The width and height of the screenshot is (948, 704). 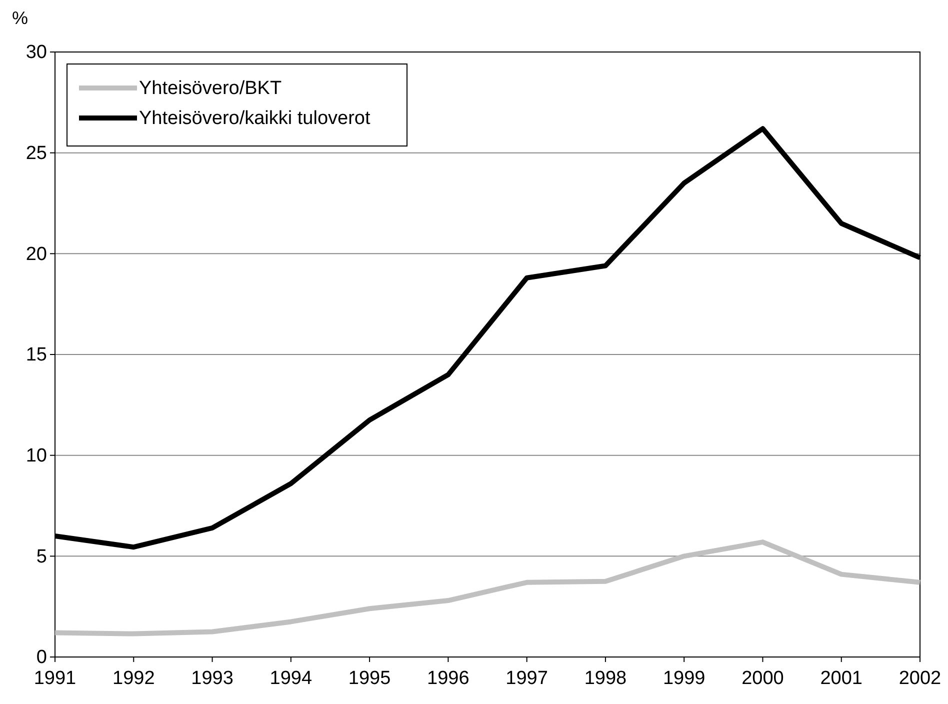 I want to click on y-tick-label: 20, so click(x=36, y=254).